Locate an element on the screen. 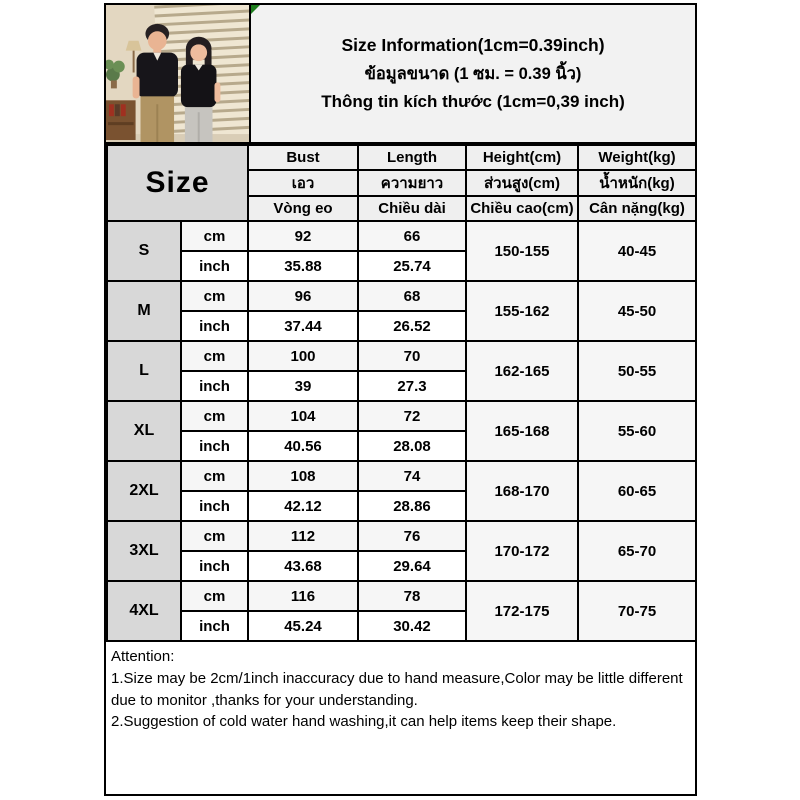 This screenshot has width=800, height=800. table-row: inch 42.12 28.86 is located at coordinates (401, 506).